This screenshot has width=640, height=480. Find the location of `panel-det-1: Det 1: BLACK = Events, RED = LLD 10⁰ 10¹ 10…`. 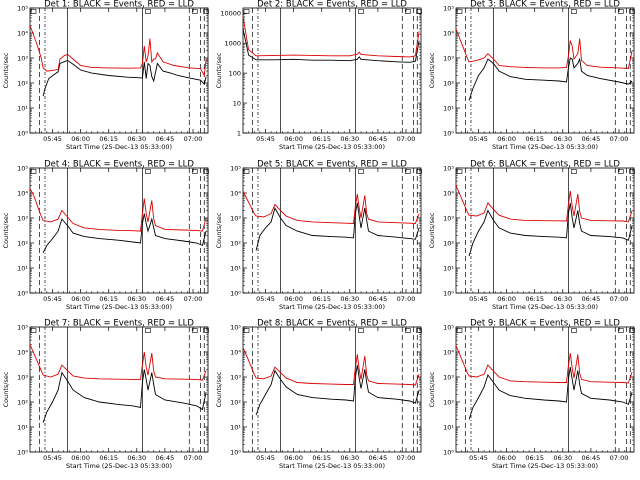

panel-det-1: Det 1: BLACK = Events, RED = LLD 10⁰ 10¹ 10… is located at coordinates (105, 75).